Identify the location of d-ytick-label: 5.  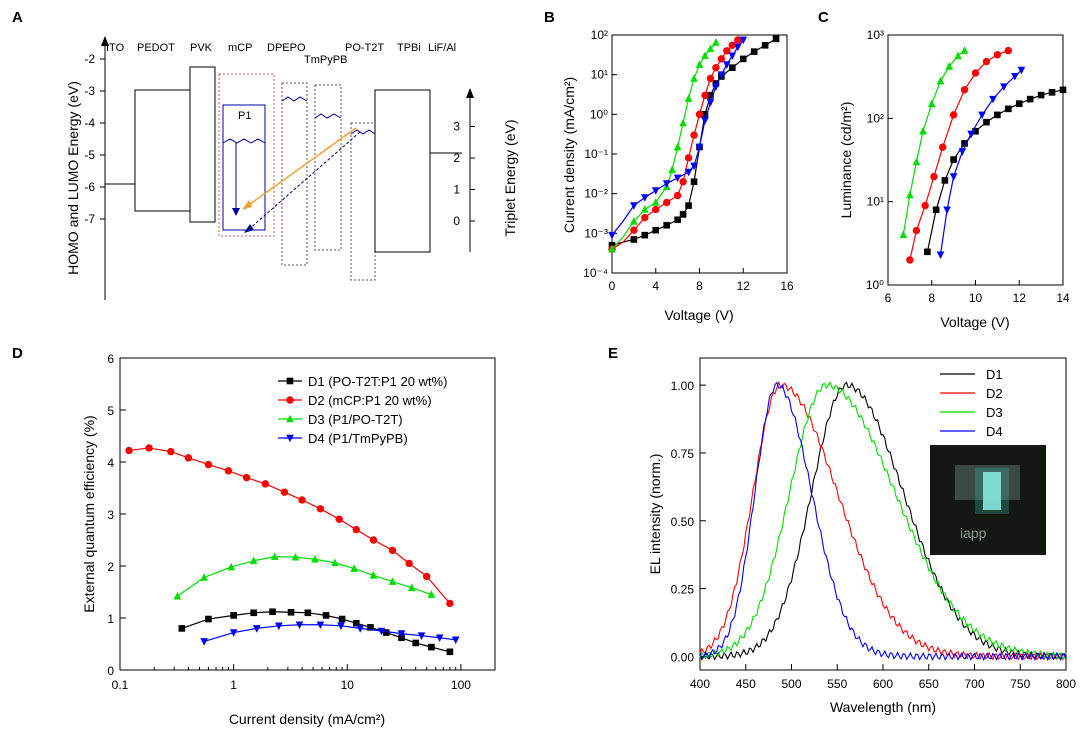
(110, 411).